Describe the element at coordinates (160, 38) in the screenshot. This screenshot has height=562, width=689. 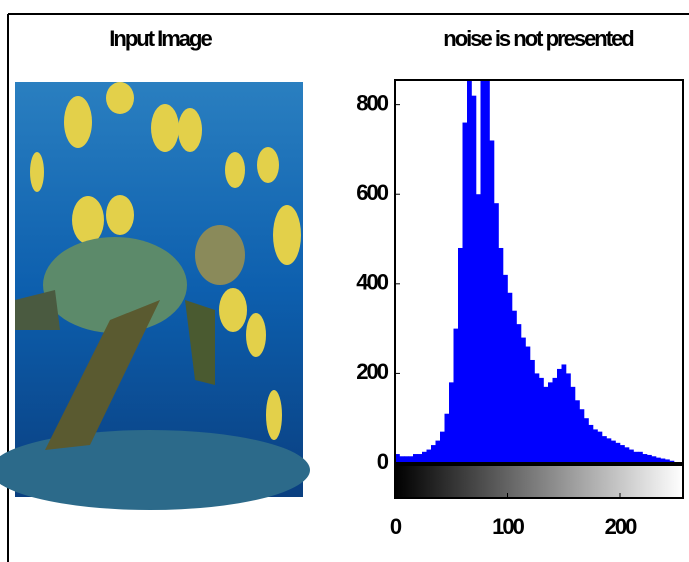
I see `image-title: Input Image` at that location.